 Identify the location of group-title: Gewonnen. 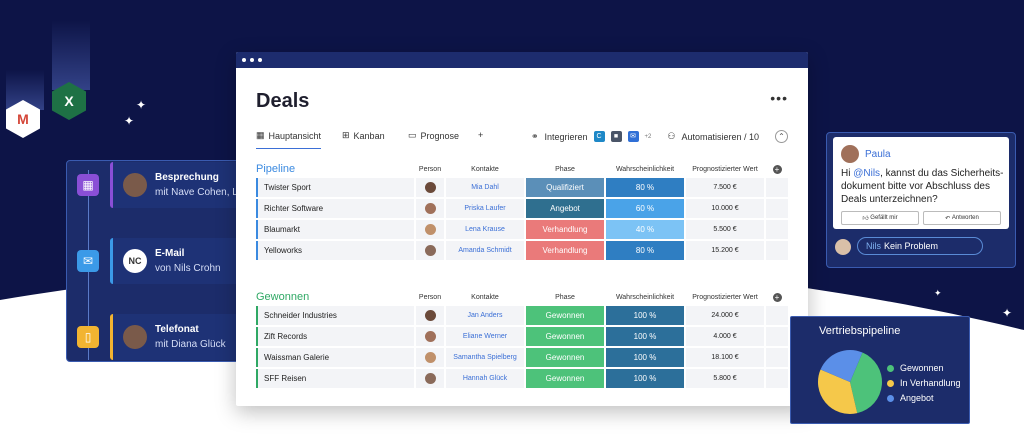
(283, 297).